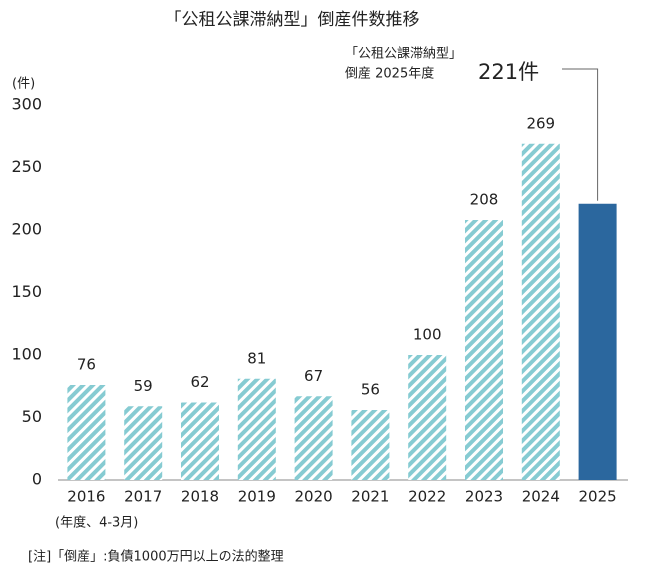 The height and width of the screenshot is (580, 650). I want to click on y-tick-label: 100, so click(26, 354).